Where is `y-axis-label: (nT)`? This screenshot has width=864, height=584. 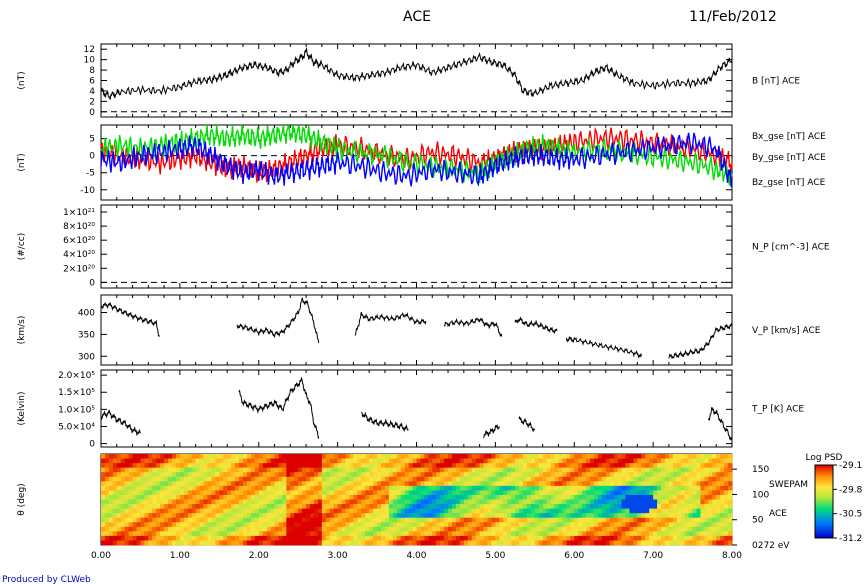 y-axis-label: (nT) is located at coordinates (22, 80).